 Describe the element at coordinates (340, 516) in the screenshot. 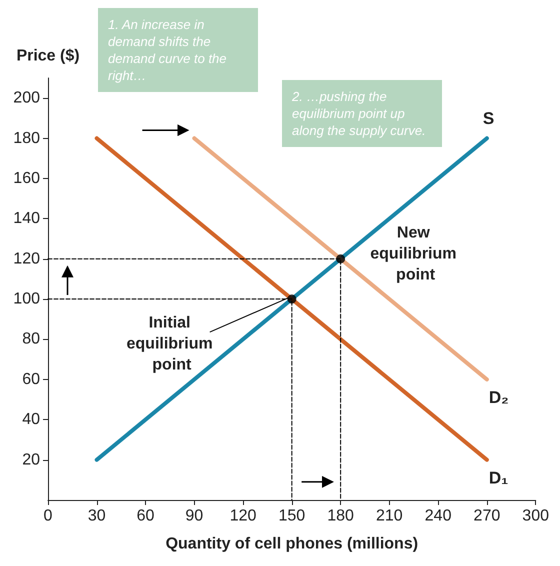

I see `x-tick-label: 180` at that location.